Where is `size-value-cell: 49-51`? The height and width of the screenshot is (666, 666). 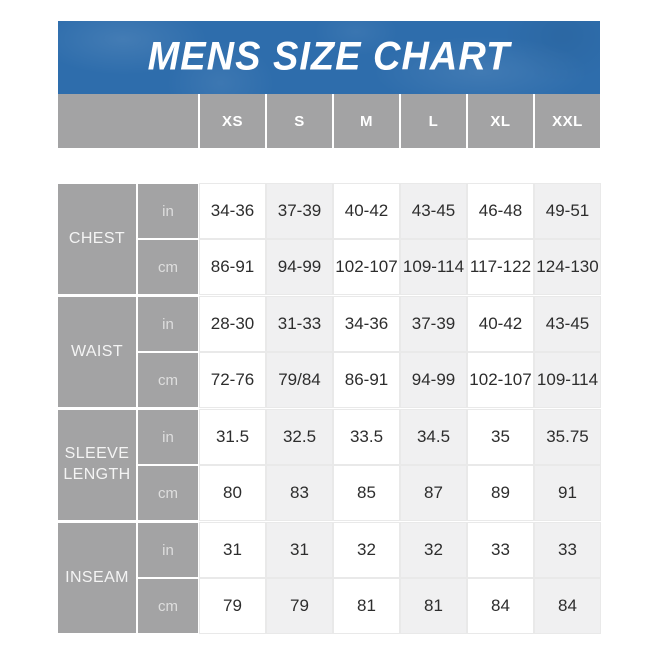 size-value-cell: 49-51 is located at coordinates (567, 211).